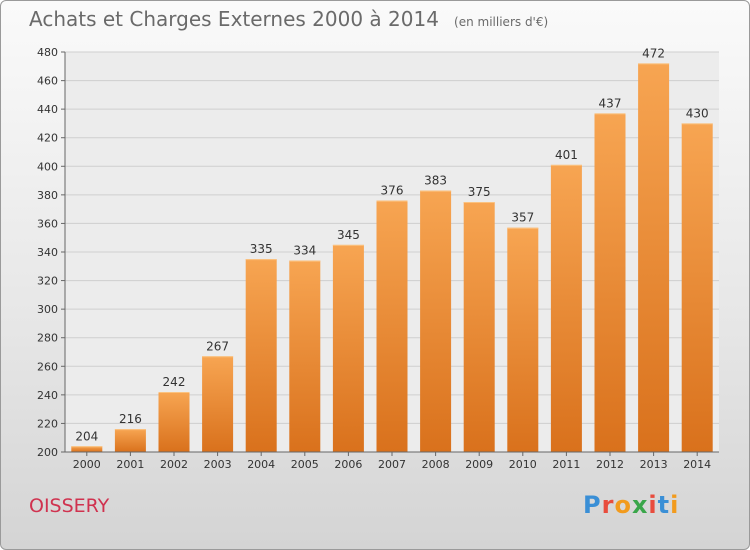 The height and width of the screenshot is (550, 750). I want to click on bar-value-label: 430, so click(697, 113).